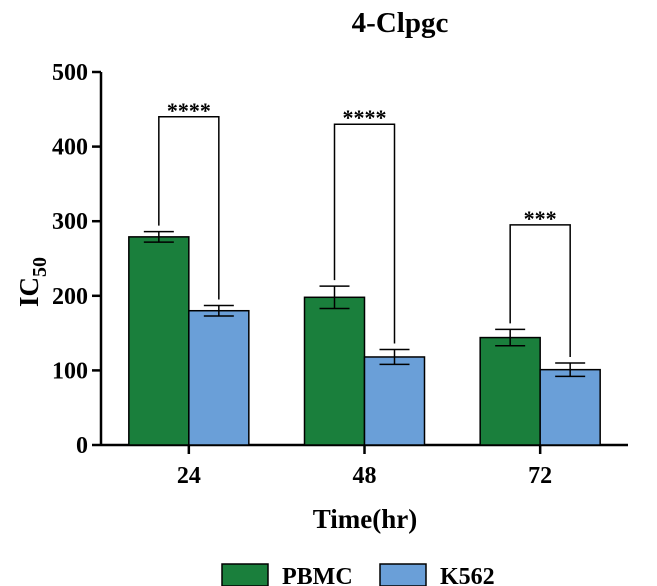 The image size is (657, 586). What do you see at coordinates (70, 73) in the screenshot?
I see `y-tick-label: 500` at bounding box center [70, 73].